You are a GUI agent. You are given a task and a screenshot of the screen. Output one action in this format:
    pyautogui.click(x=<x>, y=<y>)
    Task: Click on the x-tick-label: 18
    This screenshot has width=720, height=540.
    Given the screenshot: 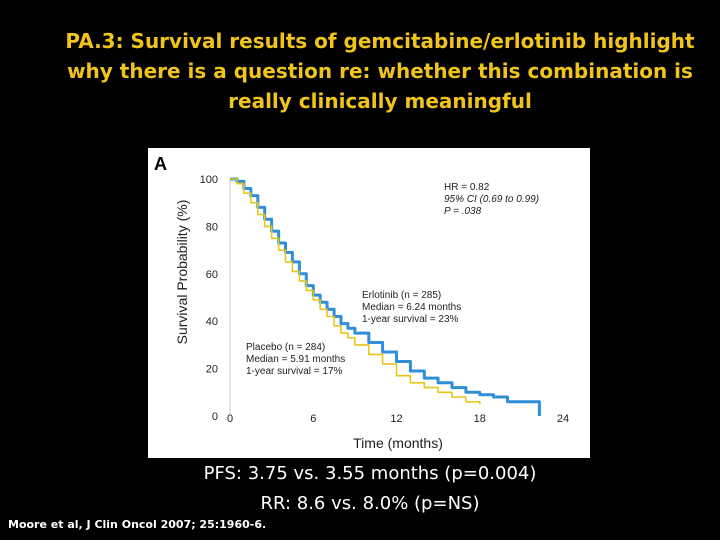 What is the action you would take?
    pyautogui.click(x=480, y=419)
    